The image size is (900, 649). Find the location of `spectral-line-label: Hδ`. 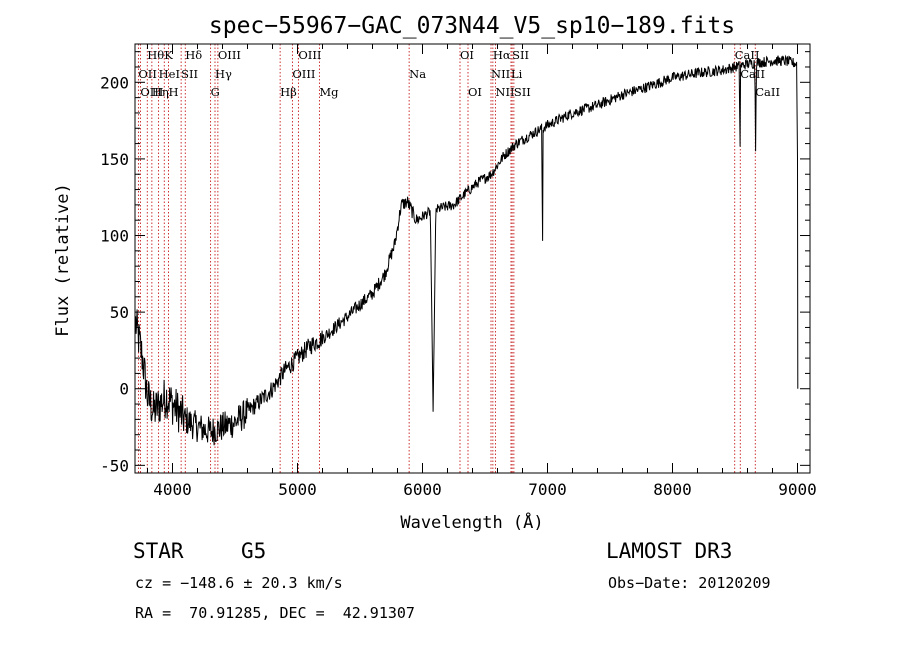

spectral-line-label: Hδ is located at coordinates (193, 55).